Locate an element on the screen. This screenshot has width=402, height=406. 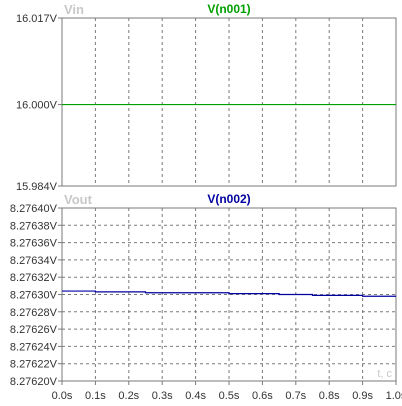
series-title: V(n001) is located at coordinates (228, 9).